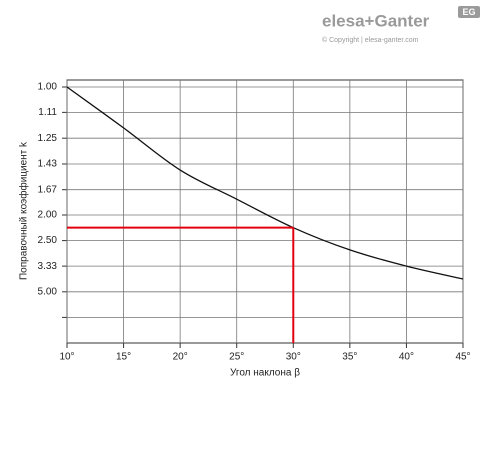  What do you see at coordinates (123, 357) in the screenshot?
I see `x-tick-label: 15°` at bounding box center [123, 357].